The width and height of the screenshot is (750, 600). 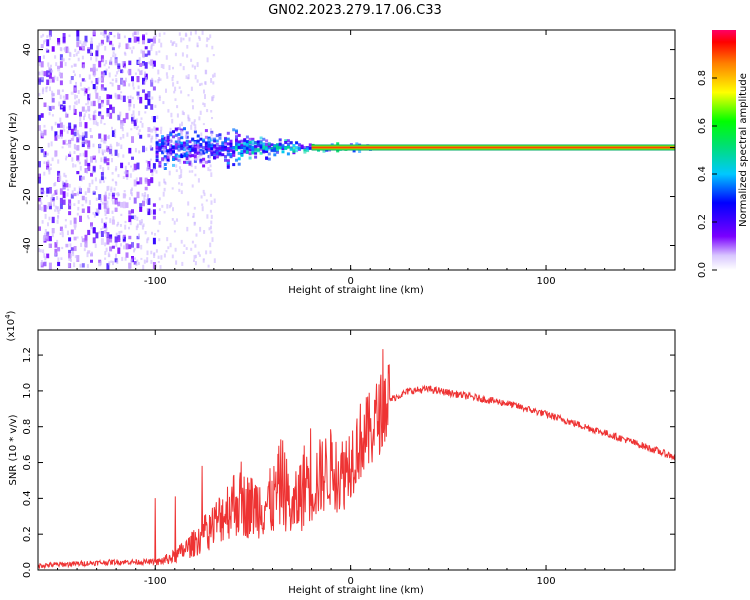 What do you see at coordinates (545, 581) in the screenshot?
I see `x-tick-label: 100` at bounding box center [545, 581].